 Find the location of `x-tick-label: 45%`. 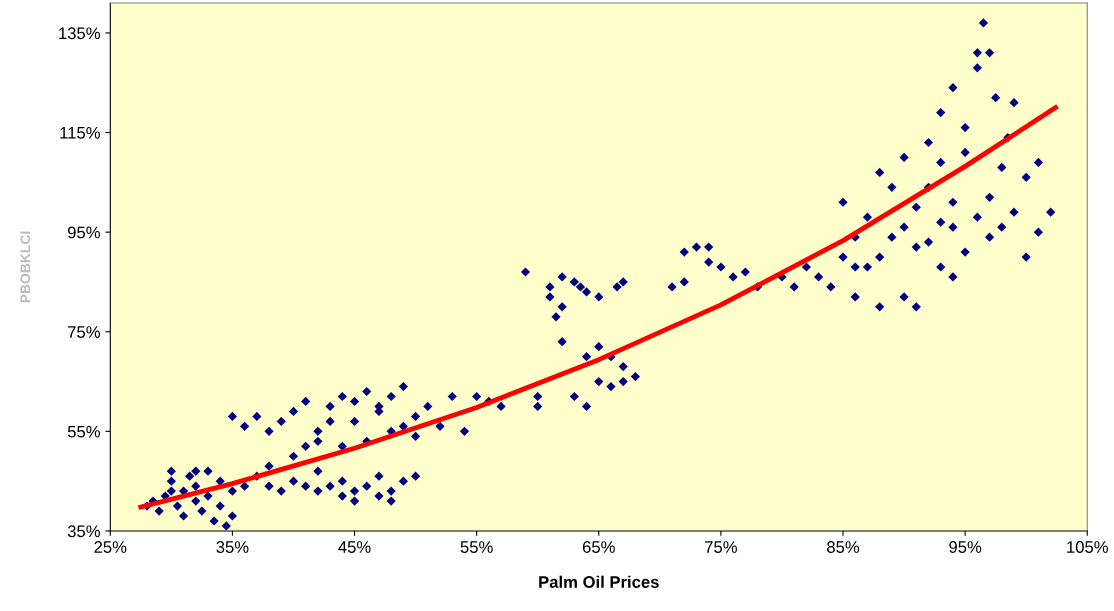

x-tick-label: 45% is located at coordinates (354, 547).